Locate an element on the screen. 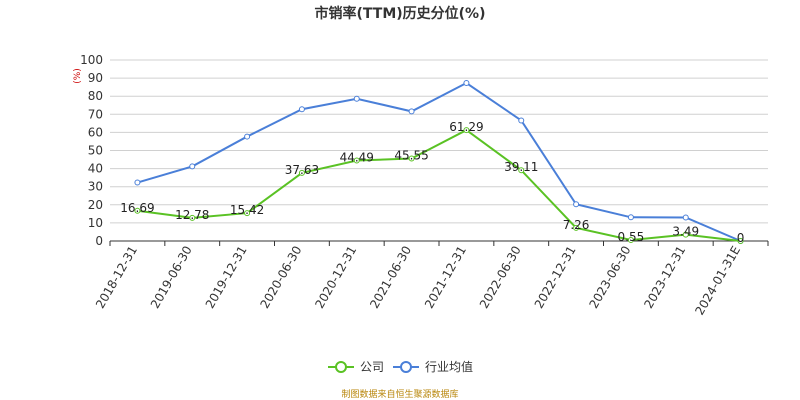 The width and height of the screenshot is (800, 400). legend-marker-industry is located at coordinates (406, 367).